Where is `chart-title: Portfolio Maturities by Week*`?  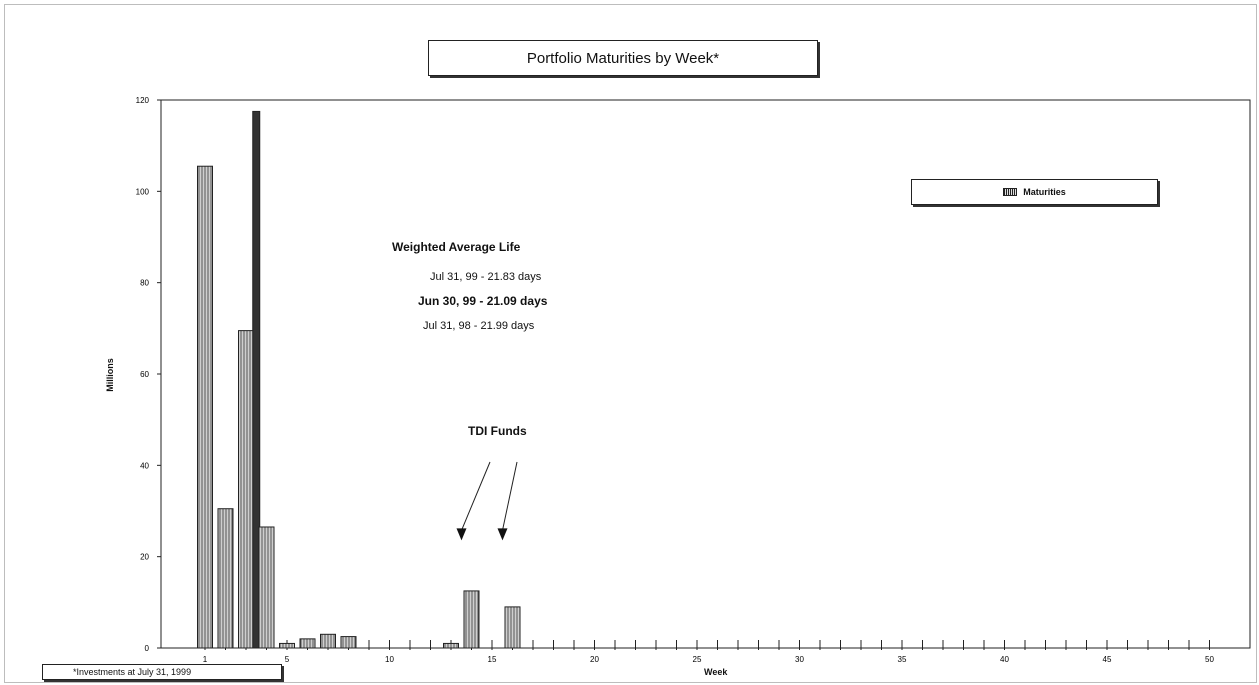 chart-title: Portfolio Maturities by Week* is located at coordinates (623, 58).